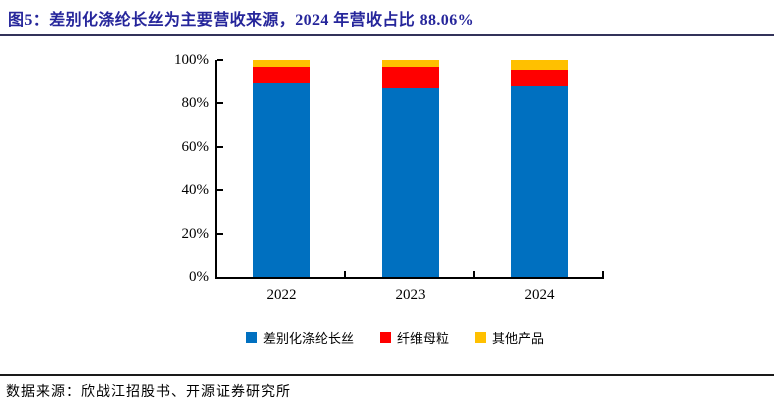  I want to click on y-tick-label: 60%, so click(195, 146).